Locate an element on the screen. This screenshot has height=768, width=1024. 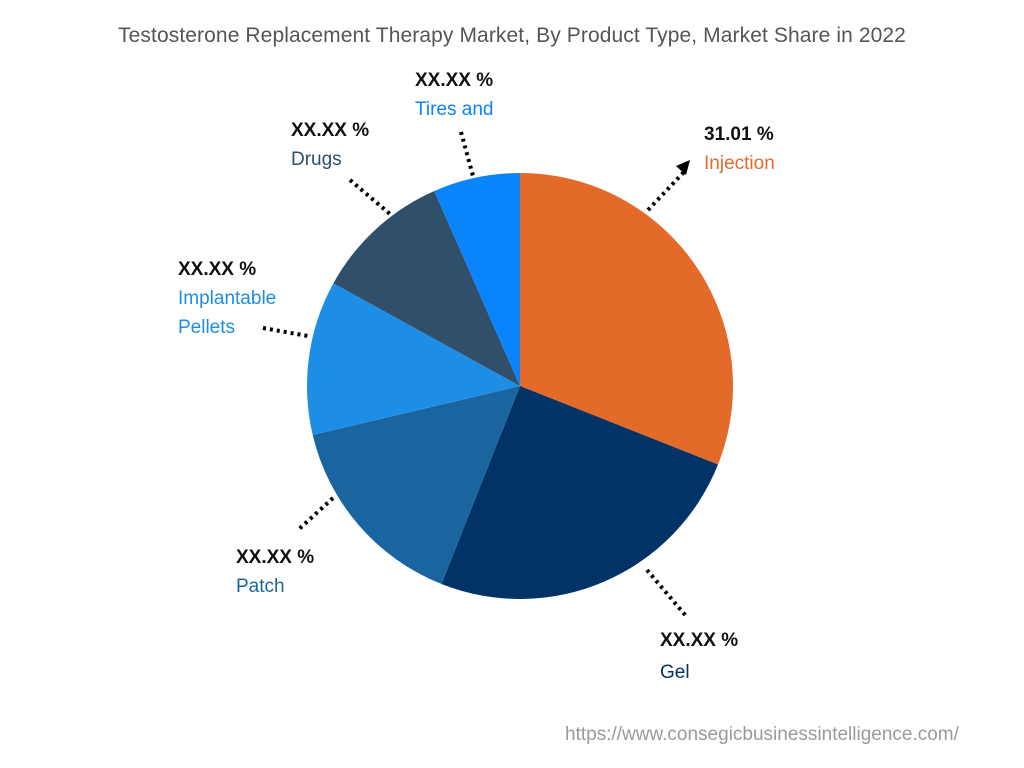
leader-line-gel is located at coordinates (666, 593).